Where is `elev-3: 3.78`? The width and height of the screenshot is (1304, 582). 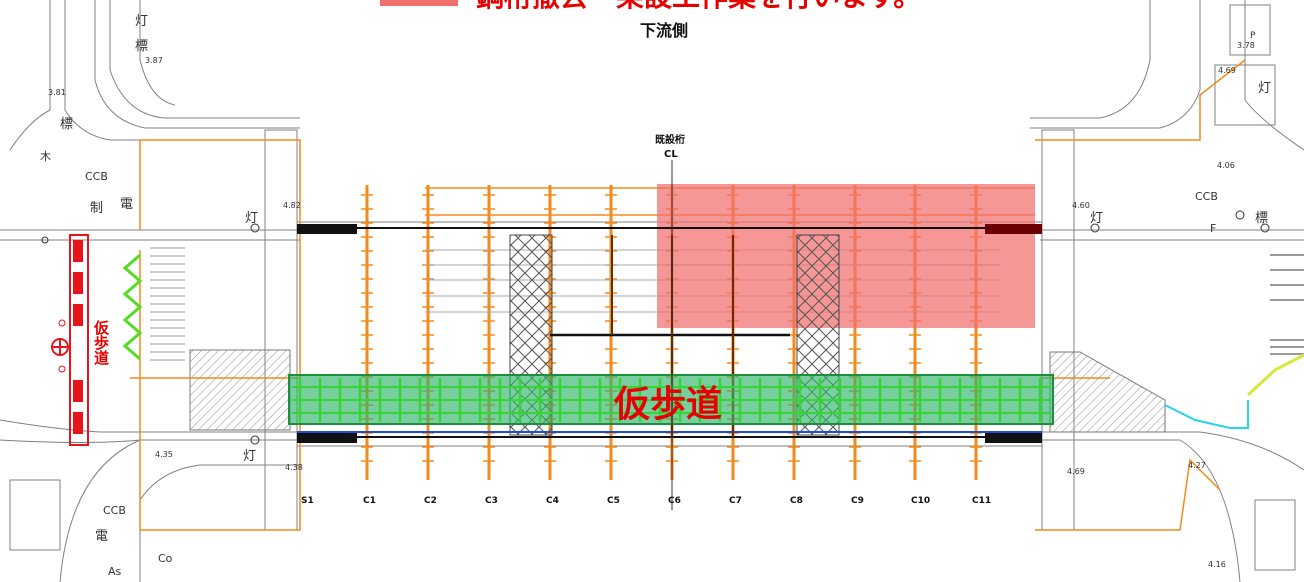 elev-3: 3.78 is located at coordinates (1246, 45).